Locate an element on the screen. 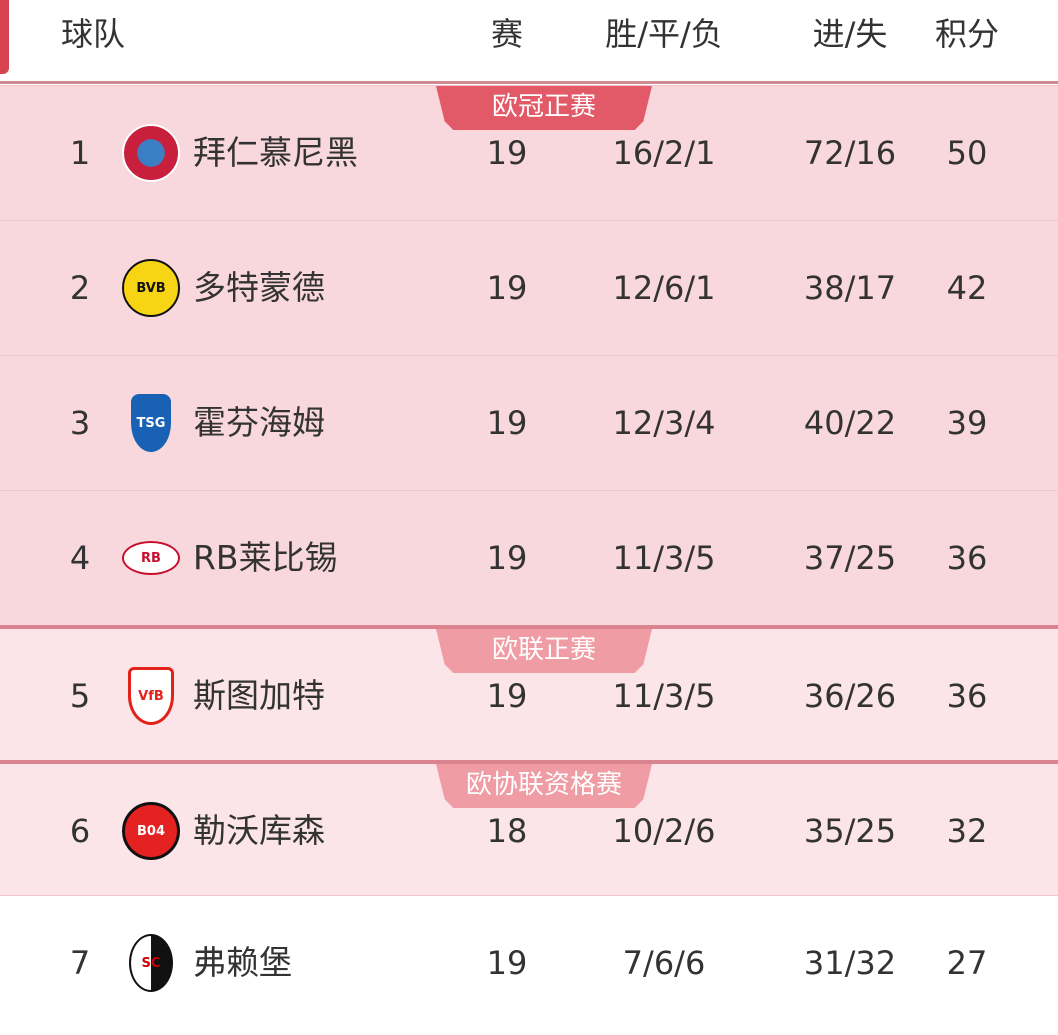 Image resolution: width=1058 pixels, height=1035 pixels. goals: 72/16 is located at coordinates (850, 153).